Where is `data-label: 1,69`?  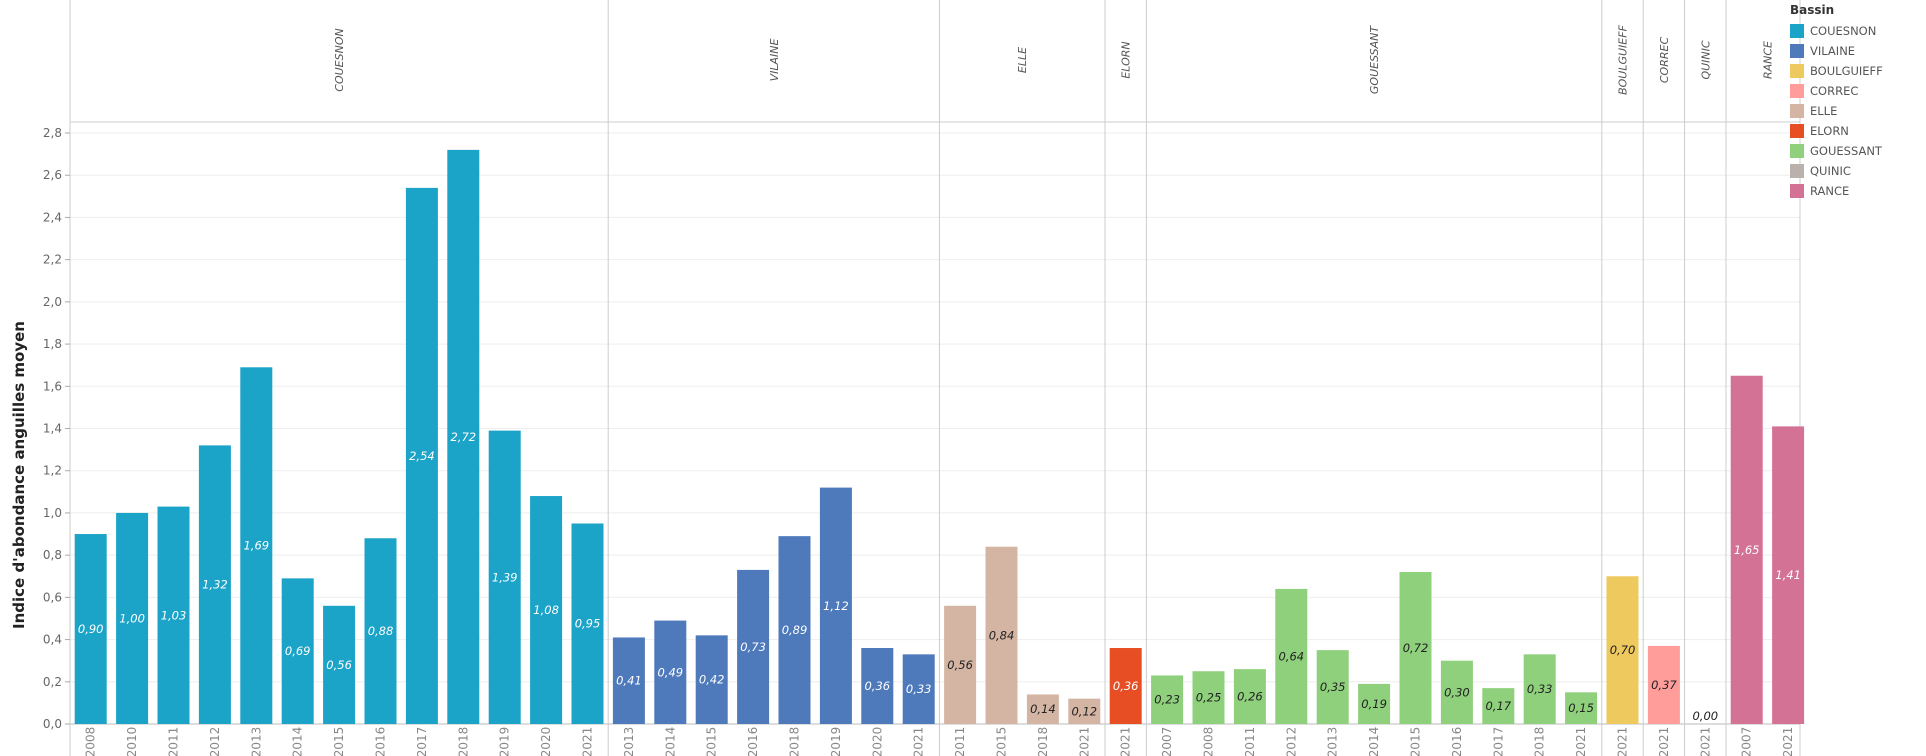 data-label: 1,69 is located at coordinates (256, 546).